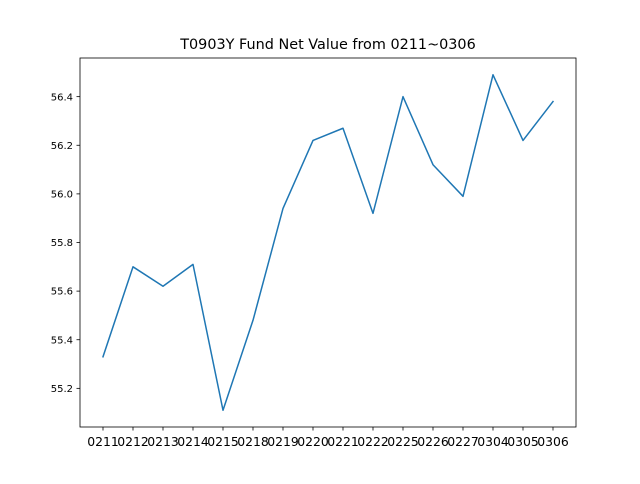 This screenshot has height=484, width=640. Describe the element at coordinates (373, 441) in the screenshot. I see `x-tick-label: 0222` at that location.